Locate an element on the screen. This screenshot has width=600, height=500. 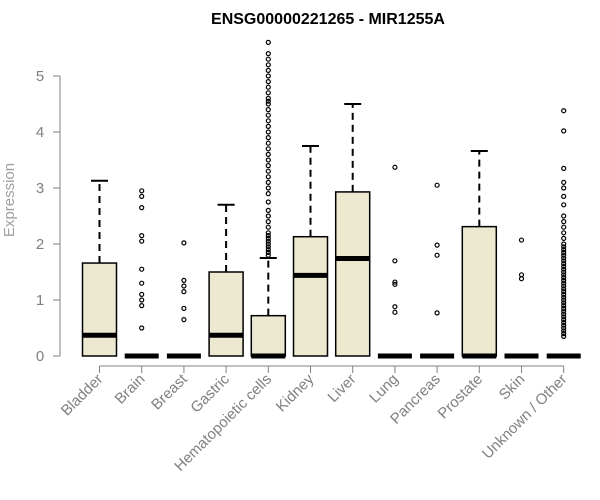
y-tick-label: 3 is located at coordinates (40, 188).